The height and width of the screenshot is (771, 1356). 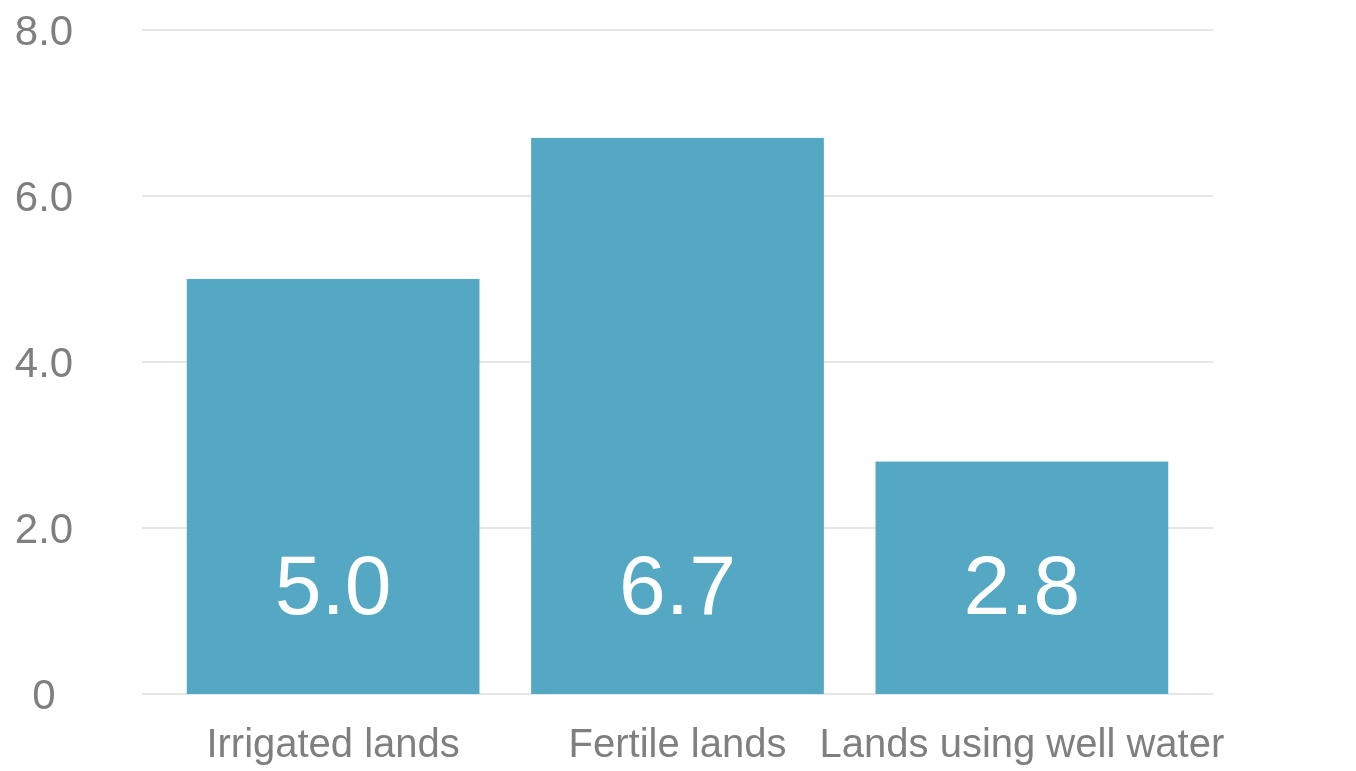 What do you see at coordinates (44, 528) in the screenshot?
I see `y-tick-label: 2.0` at bounding box center [44, 528].